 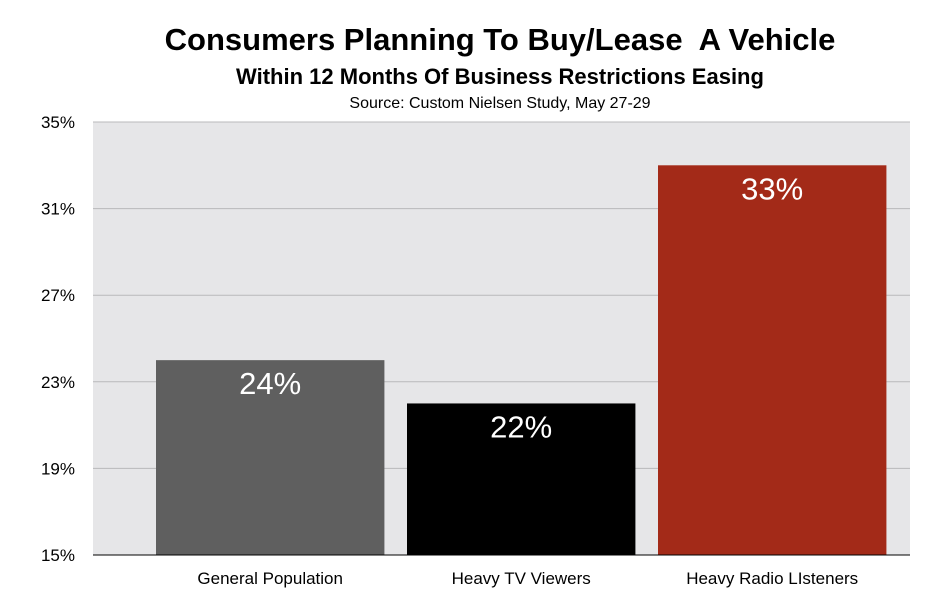 I want to click on y-tick-label: 23%, so click(x=58, y=382).